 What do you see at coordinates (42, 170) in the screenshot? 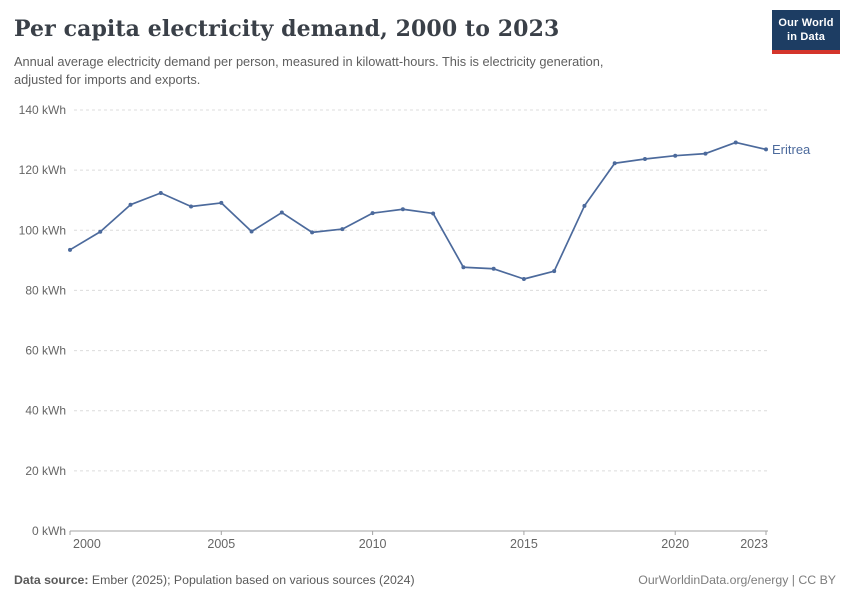
I see `y-tick-label: 120 kWh` at bounding box center [42, 170].